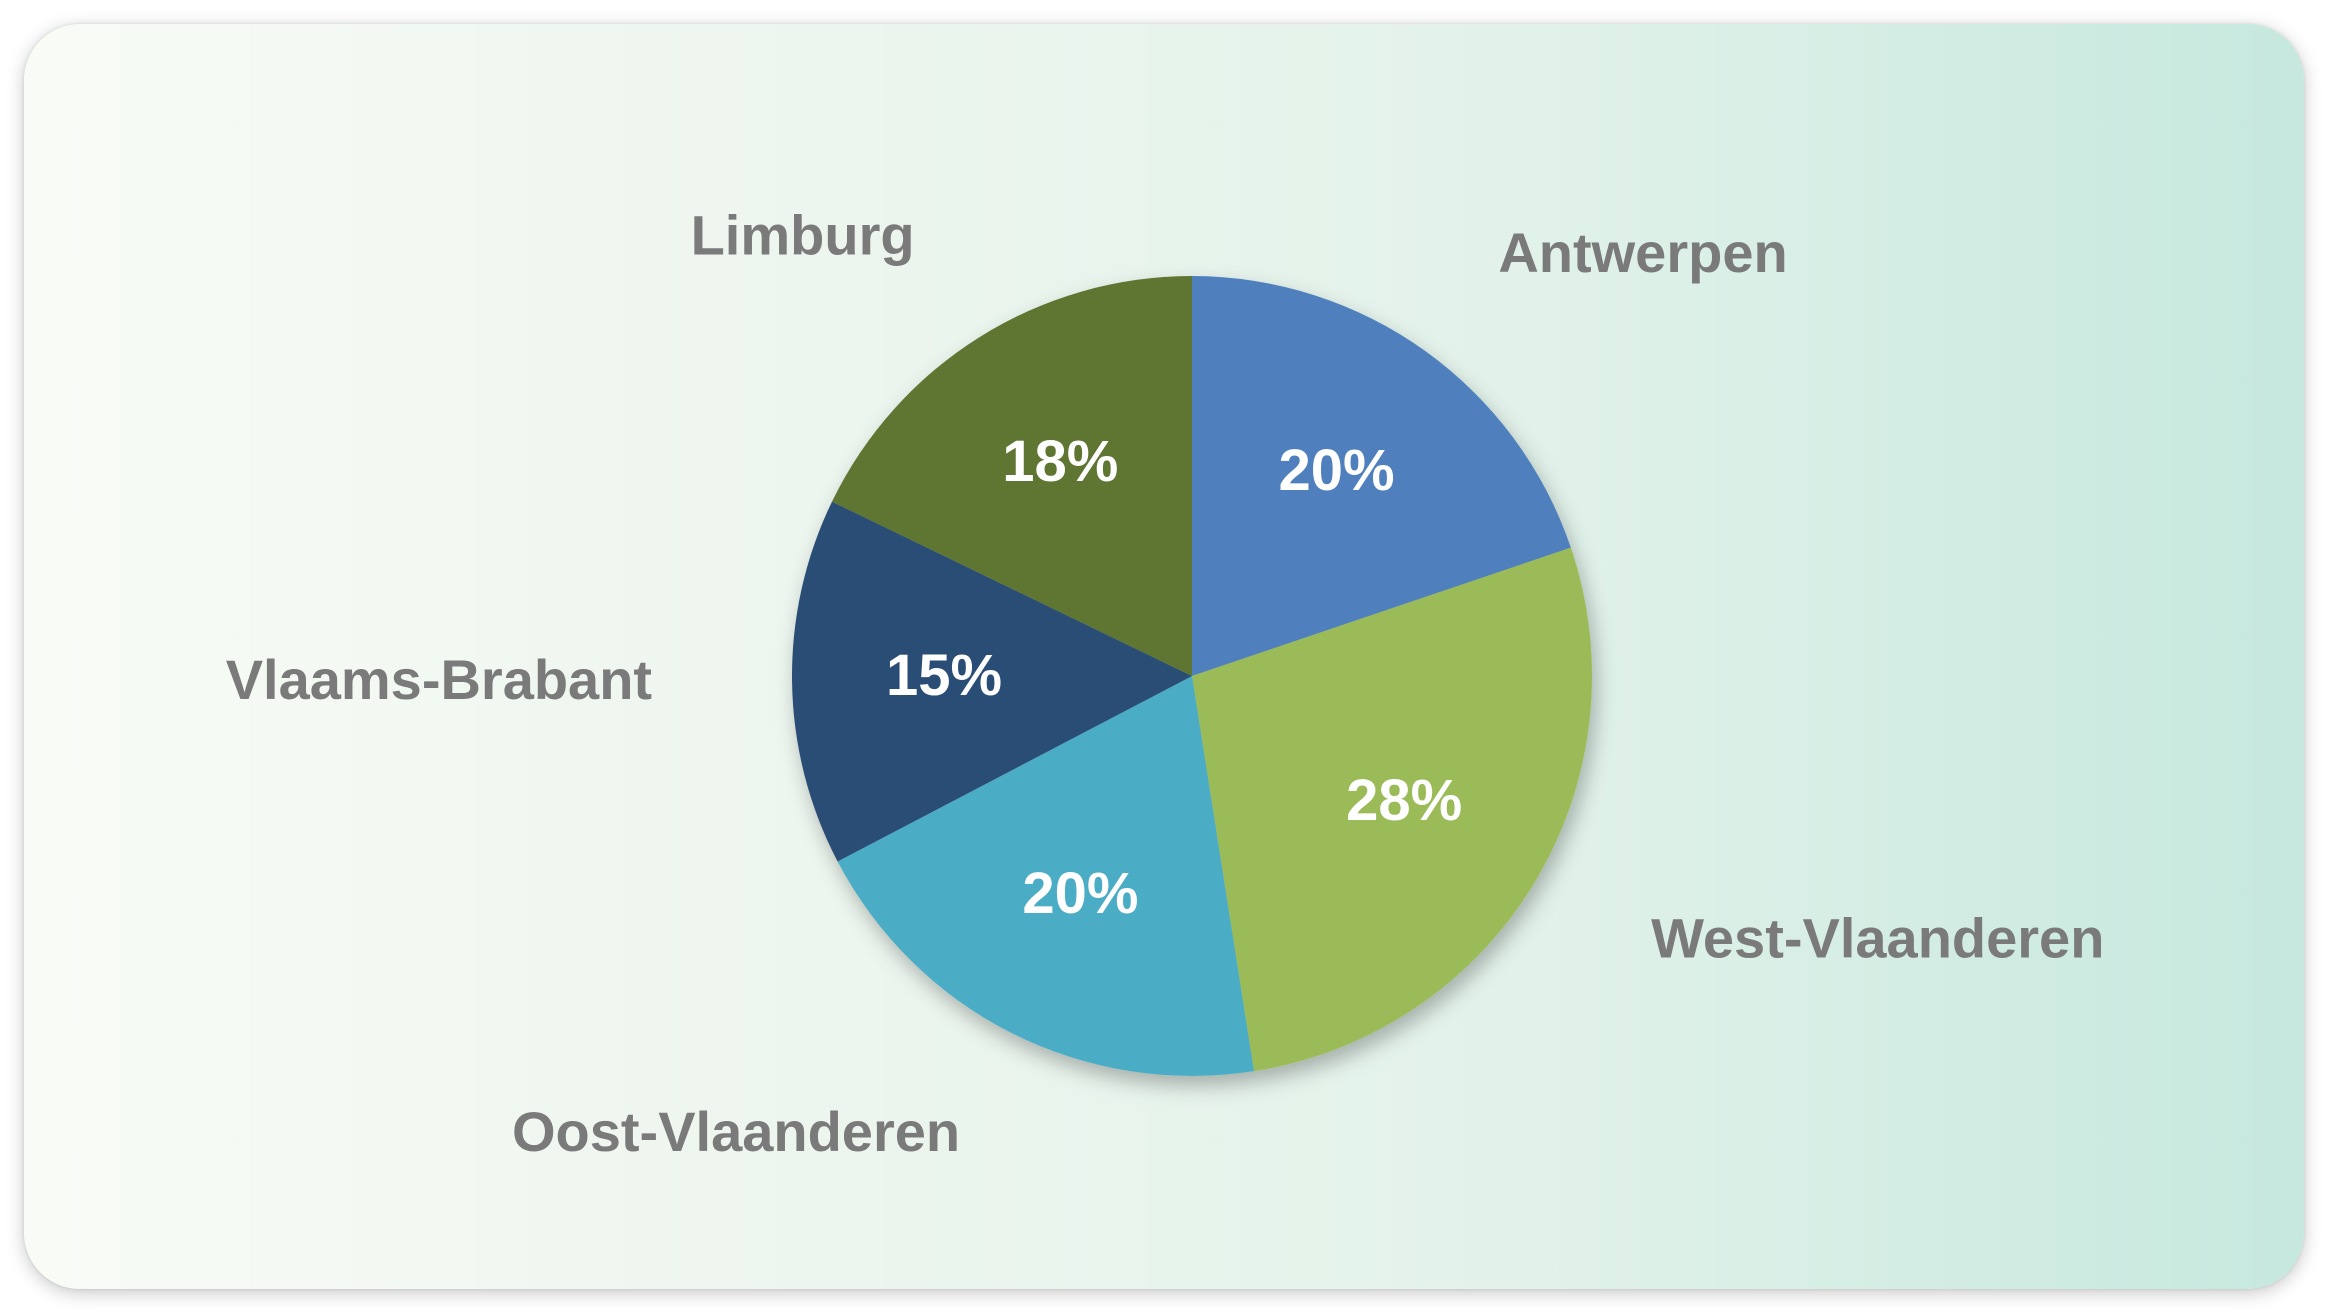 The height and width of the screenshot is (1315, 2328). I want to click on pie-slice-antwerpen, so click(1381, 476).